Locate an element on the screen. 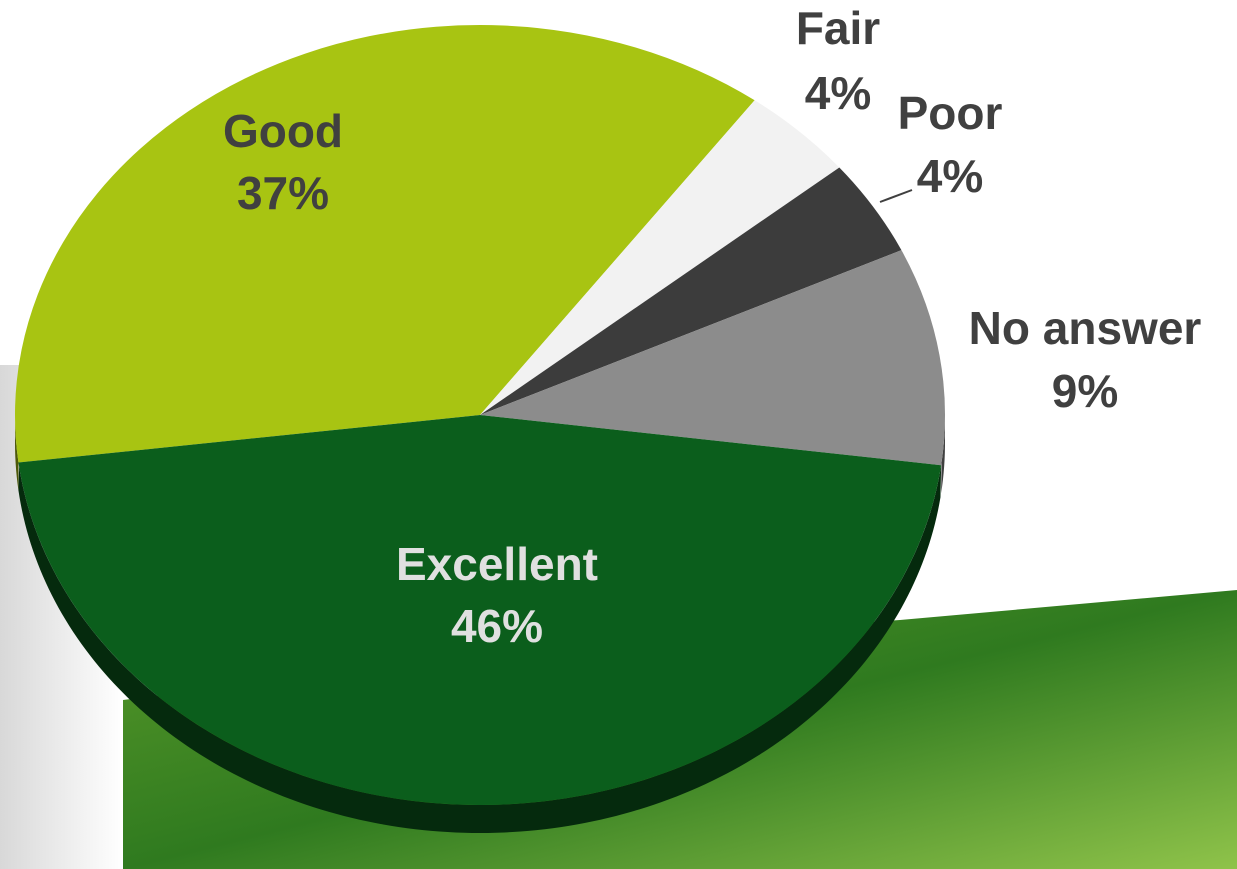 Image resolution: width=1237 pixels, height=869 pixels. slice-label-name: Poor is located at coordinates (950, 113).